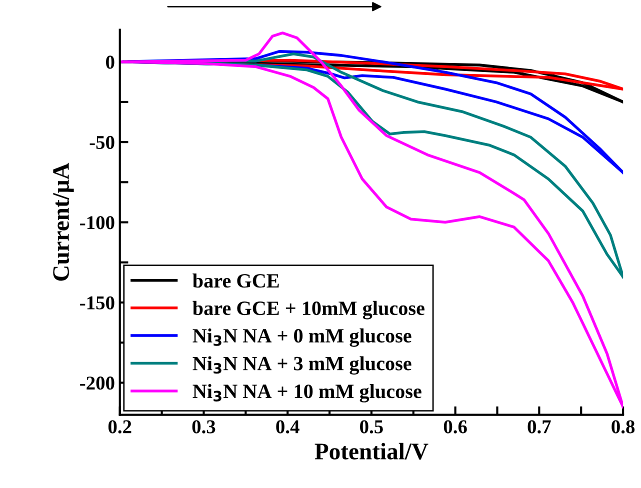 The height and width of the screenshot is (488, 641). Describe the element at coordinates (102, 143) in the screenshot. I see `y-tick-label: -50` at that location.